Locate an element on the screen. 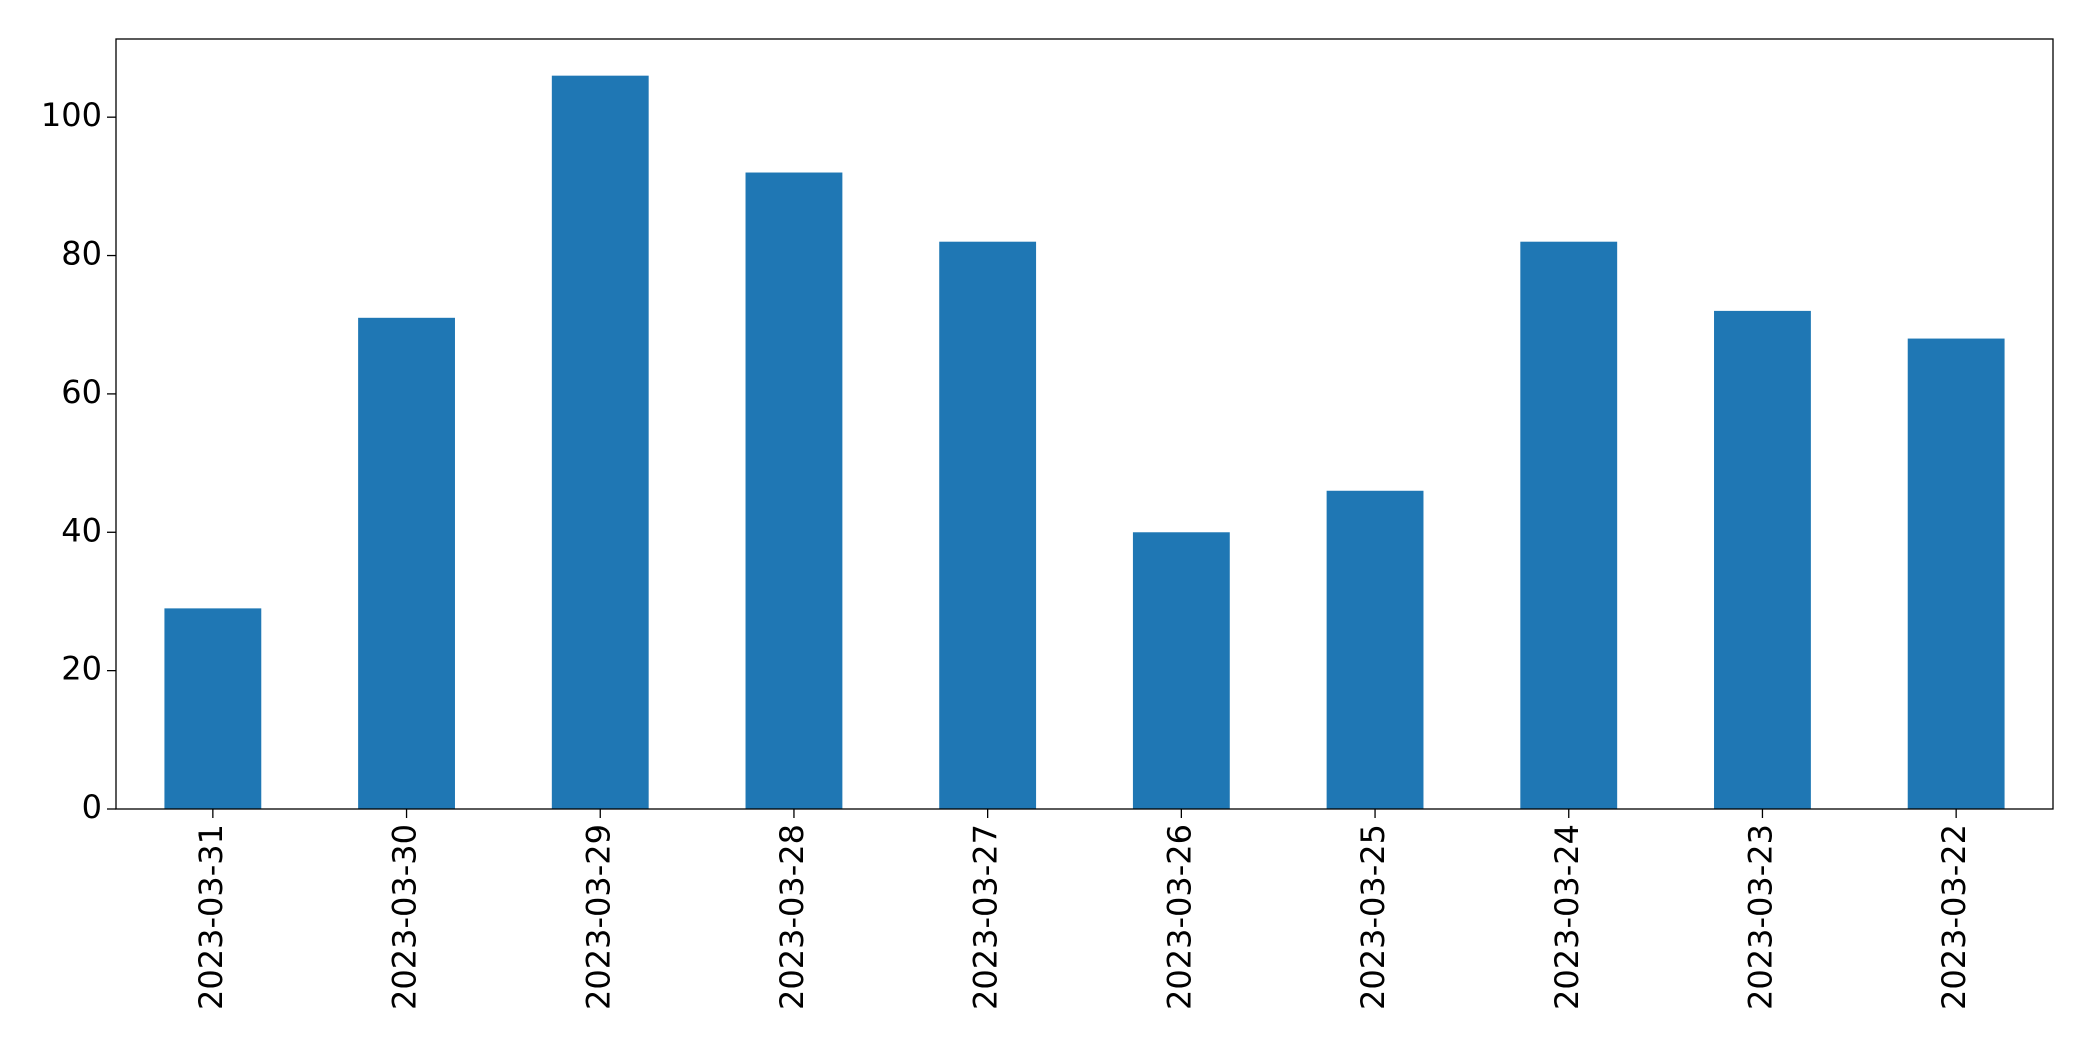 The image size is (2093, 1061). y-tick-label: 20 is located at coordinates (81, 669).